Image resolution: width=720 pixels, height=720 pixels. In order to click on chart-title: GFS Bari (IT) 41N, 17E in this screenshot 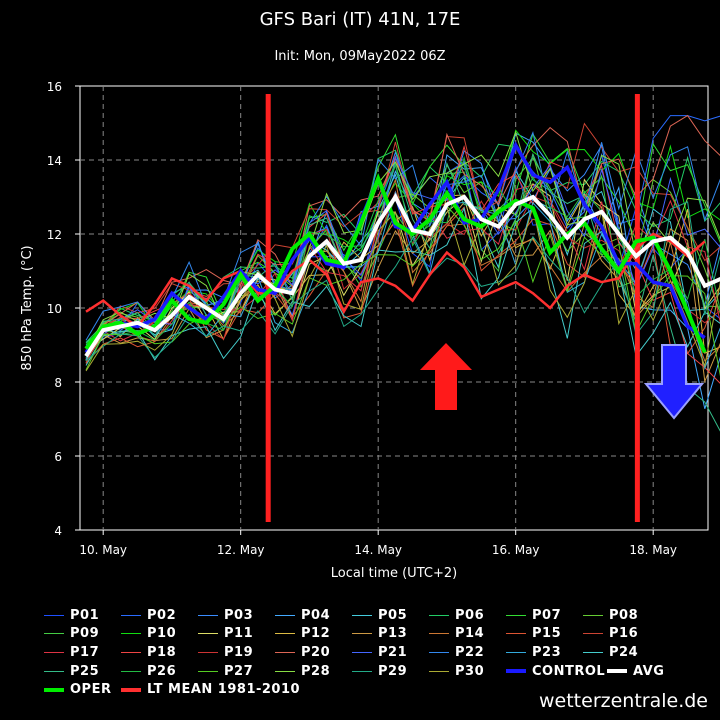, I will do `click(360, 19)`.